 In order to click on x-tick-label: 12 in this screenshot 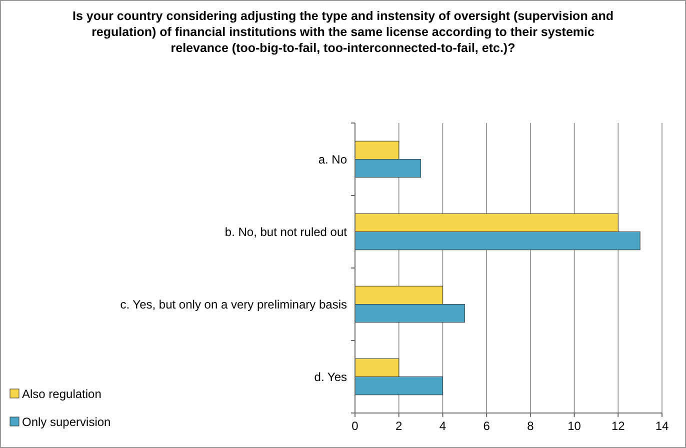, I will do `click(618, 426)`.